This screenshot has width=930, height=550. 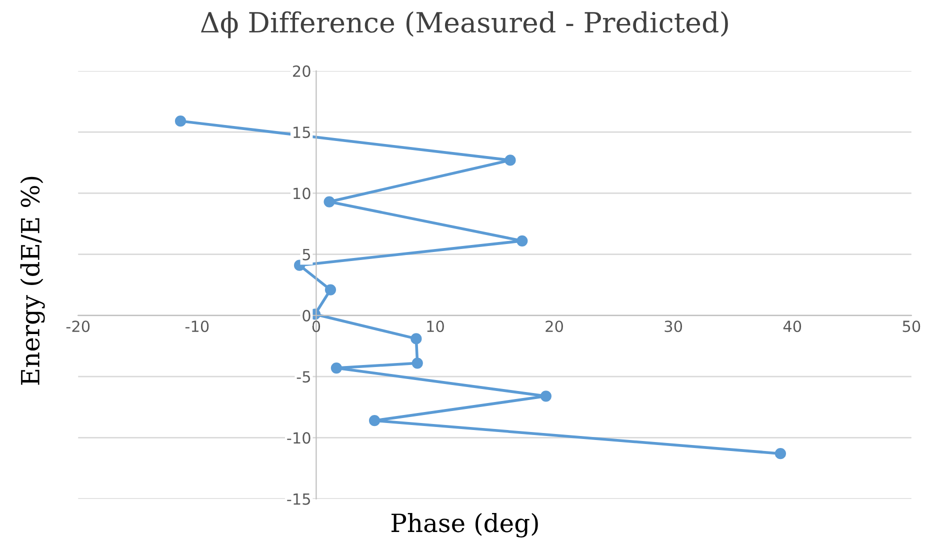 I want to click on y-tick-label: 15, so click(x=302, y=132).